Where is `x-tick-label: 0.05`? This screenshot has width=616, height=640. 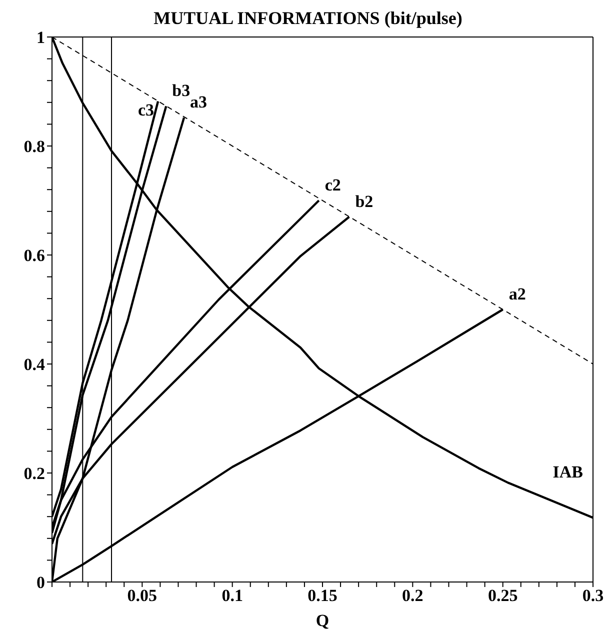 x-tick-label: 0.05 is located at coordinates (142, 596).